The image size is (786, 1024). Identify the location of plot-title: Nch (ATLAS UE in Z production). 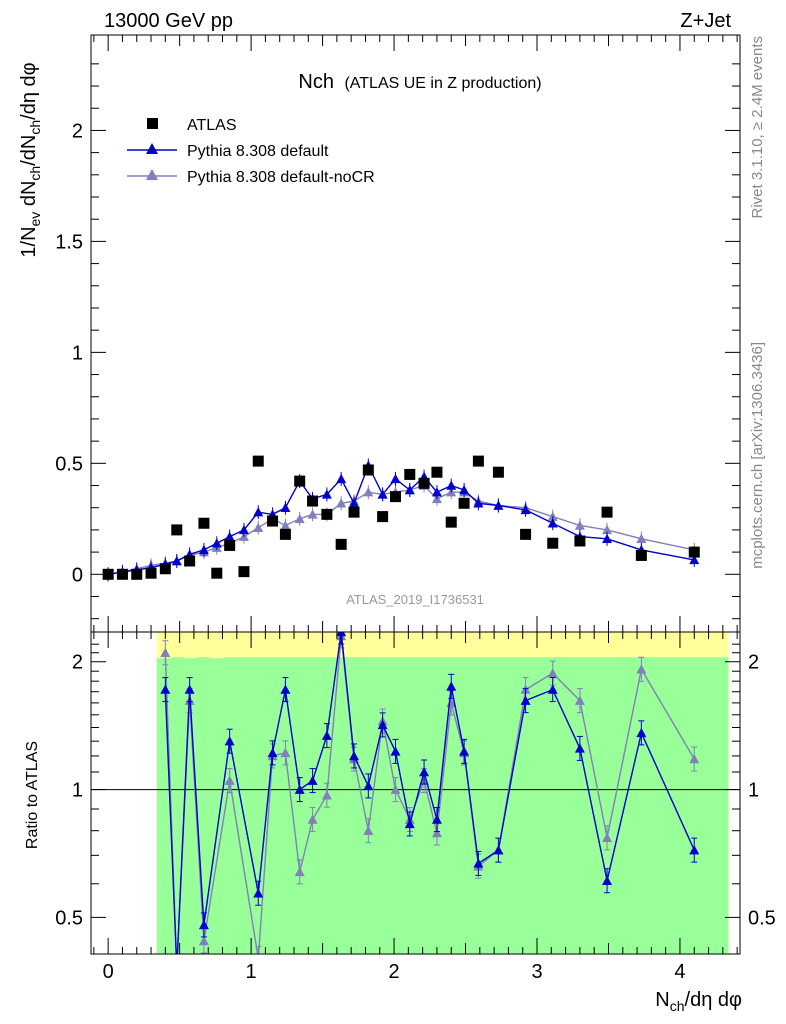
(419, 82).